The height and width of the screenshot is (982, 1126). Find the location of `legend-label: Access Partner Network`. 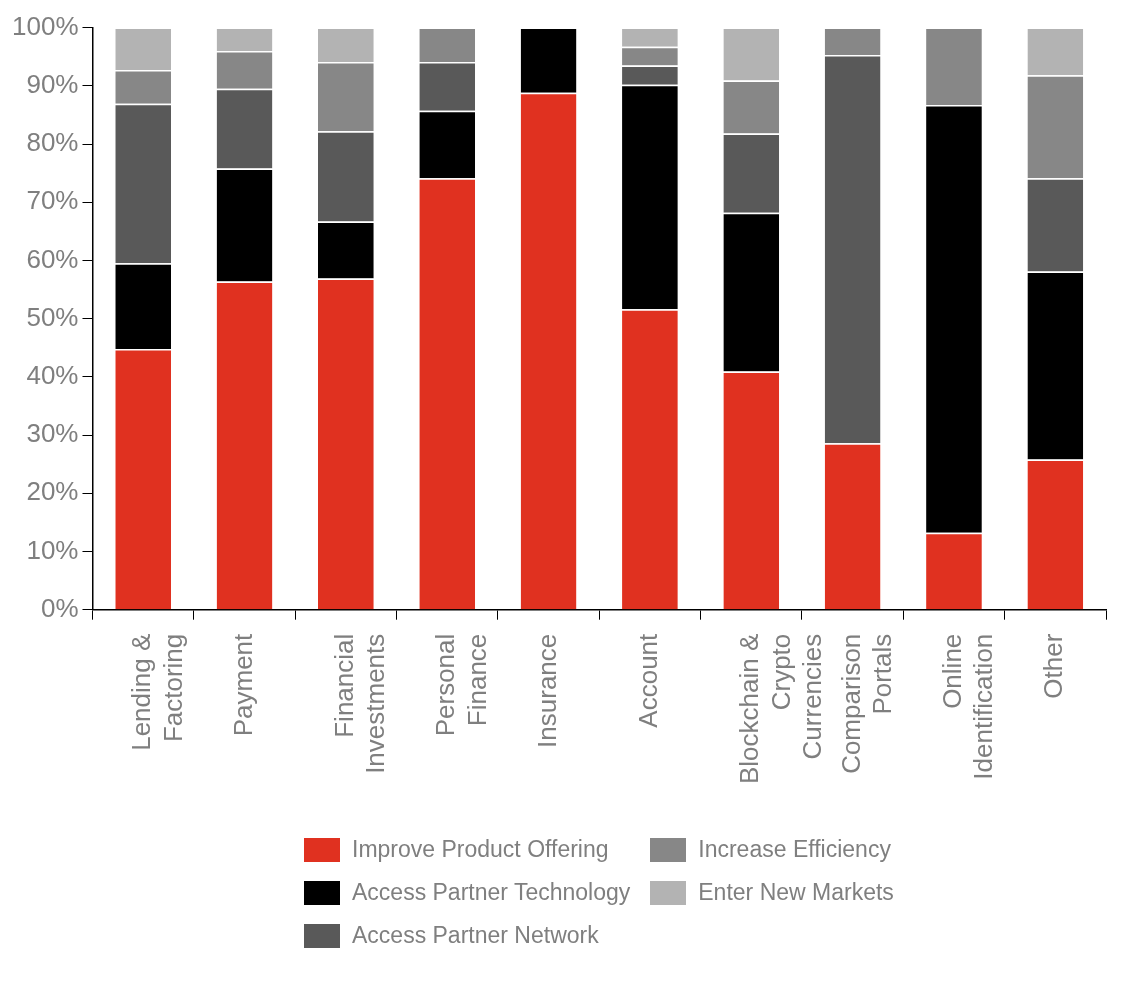

legend-label: Access Partner Network is located at coordinates (475, 935).